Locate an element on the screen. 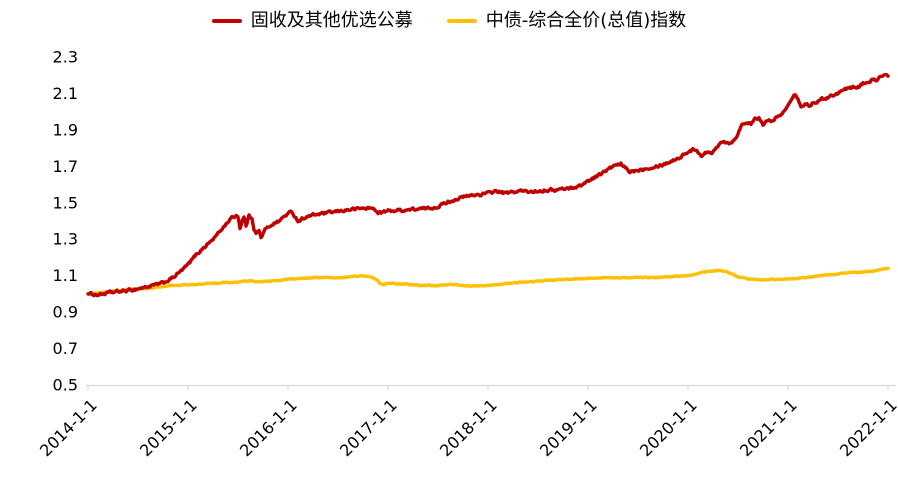 The height and width of the screenshot is (497, 898). x-axis-tick-label: 2015-1-1 is located at coordinates (168, 427).